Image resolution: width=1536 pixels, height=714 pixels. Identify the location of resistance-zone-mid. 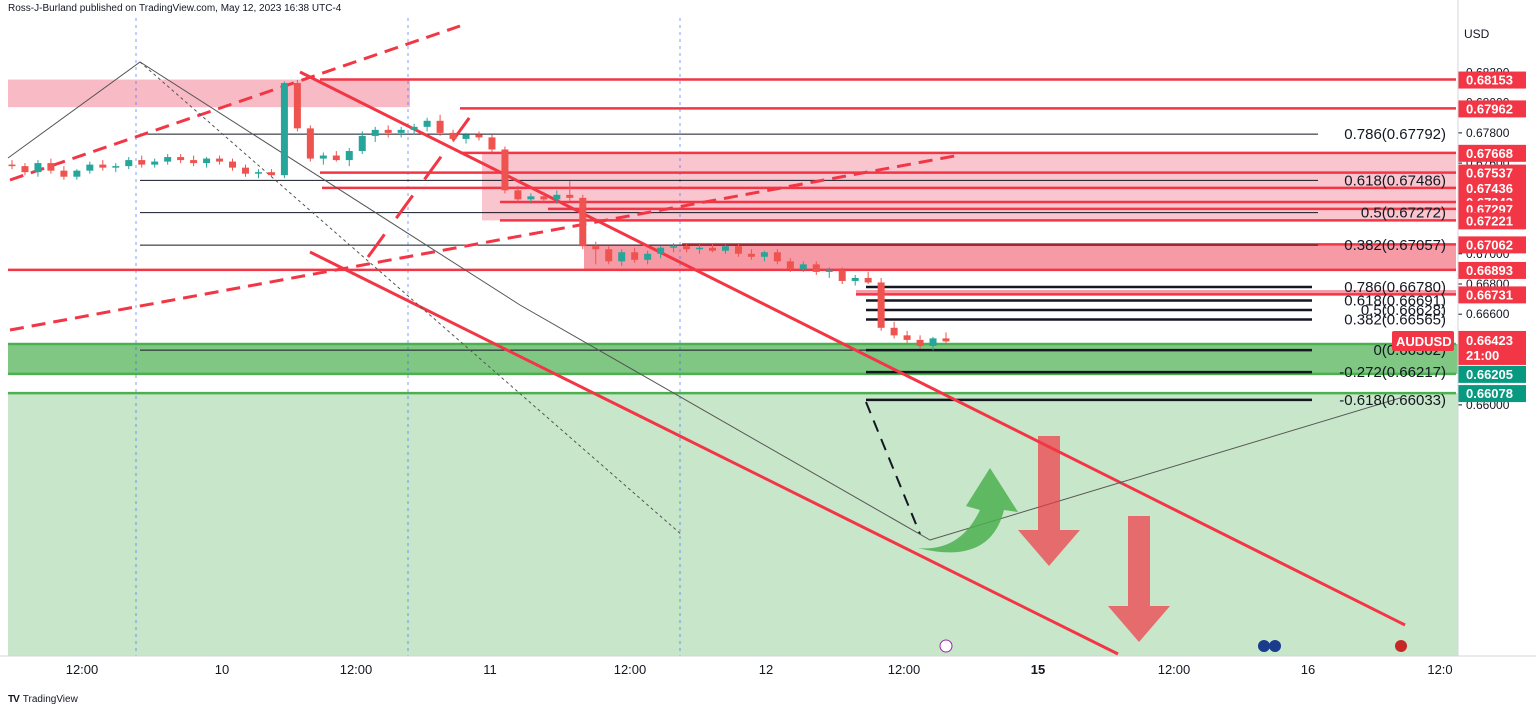
(969, 186).